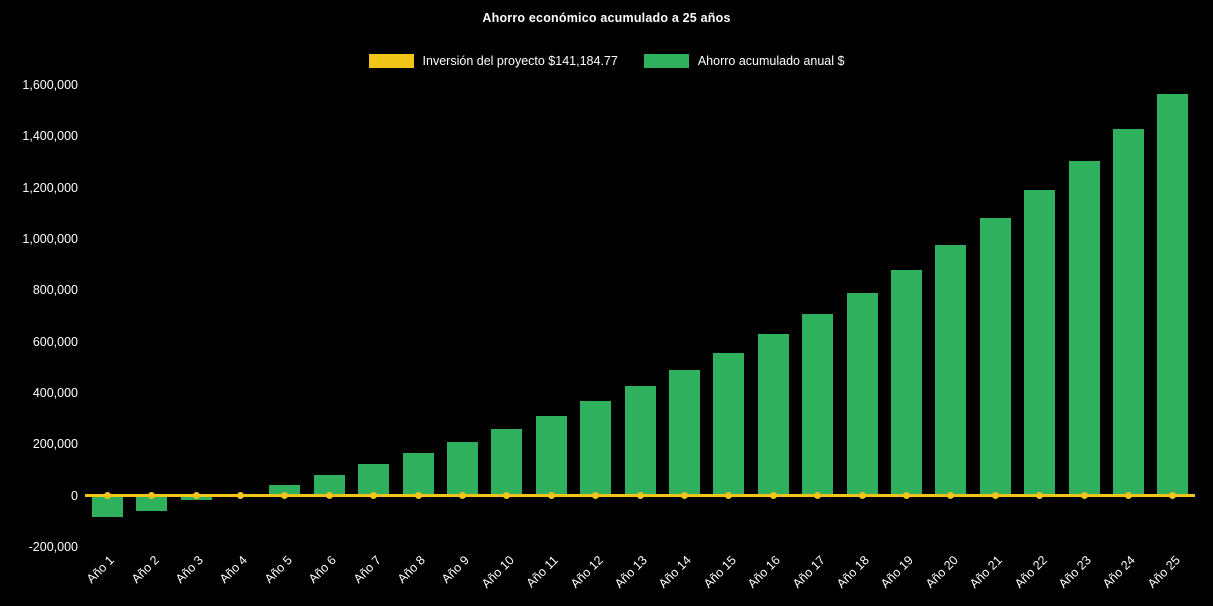 The height and width of the screenshot is (606, 1213). I want to click on x-axis-label: Año 17, so click(808, 572).